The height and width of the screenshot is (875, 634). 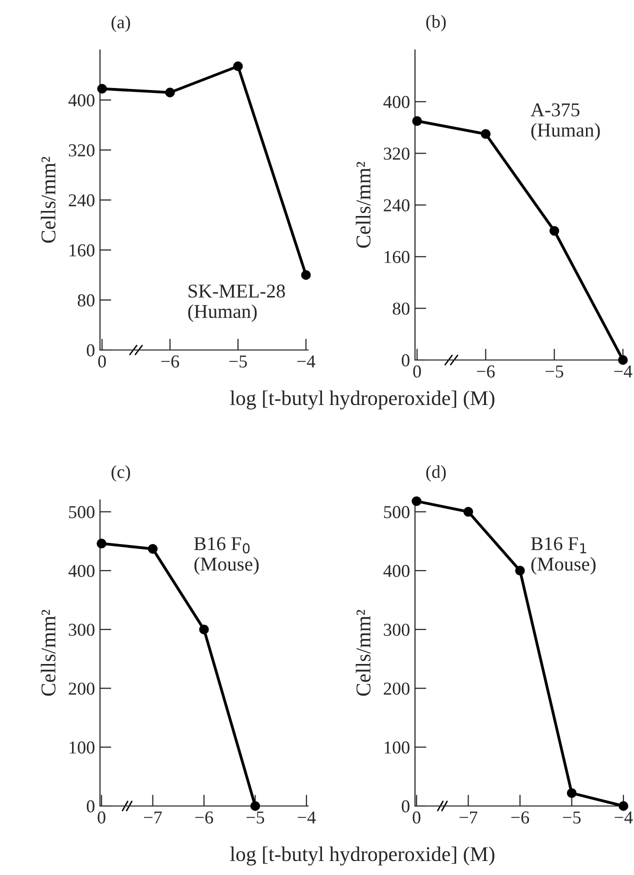 What do you see at coordinates (121, 473) in the screenshot?
I see `chart-title: (c)` at bounding box center [121, 473].